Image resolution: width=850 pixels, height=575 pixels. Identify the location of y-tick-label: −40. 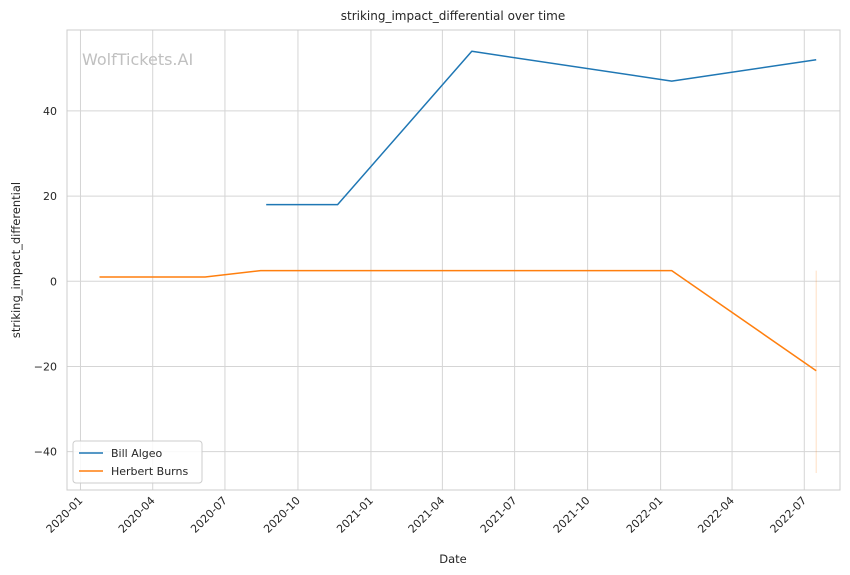
(45, 452).